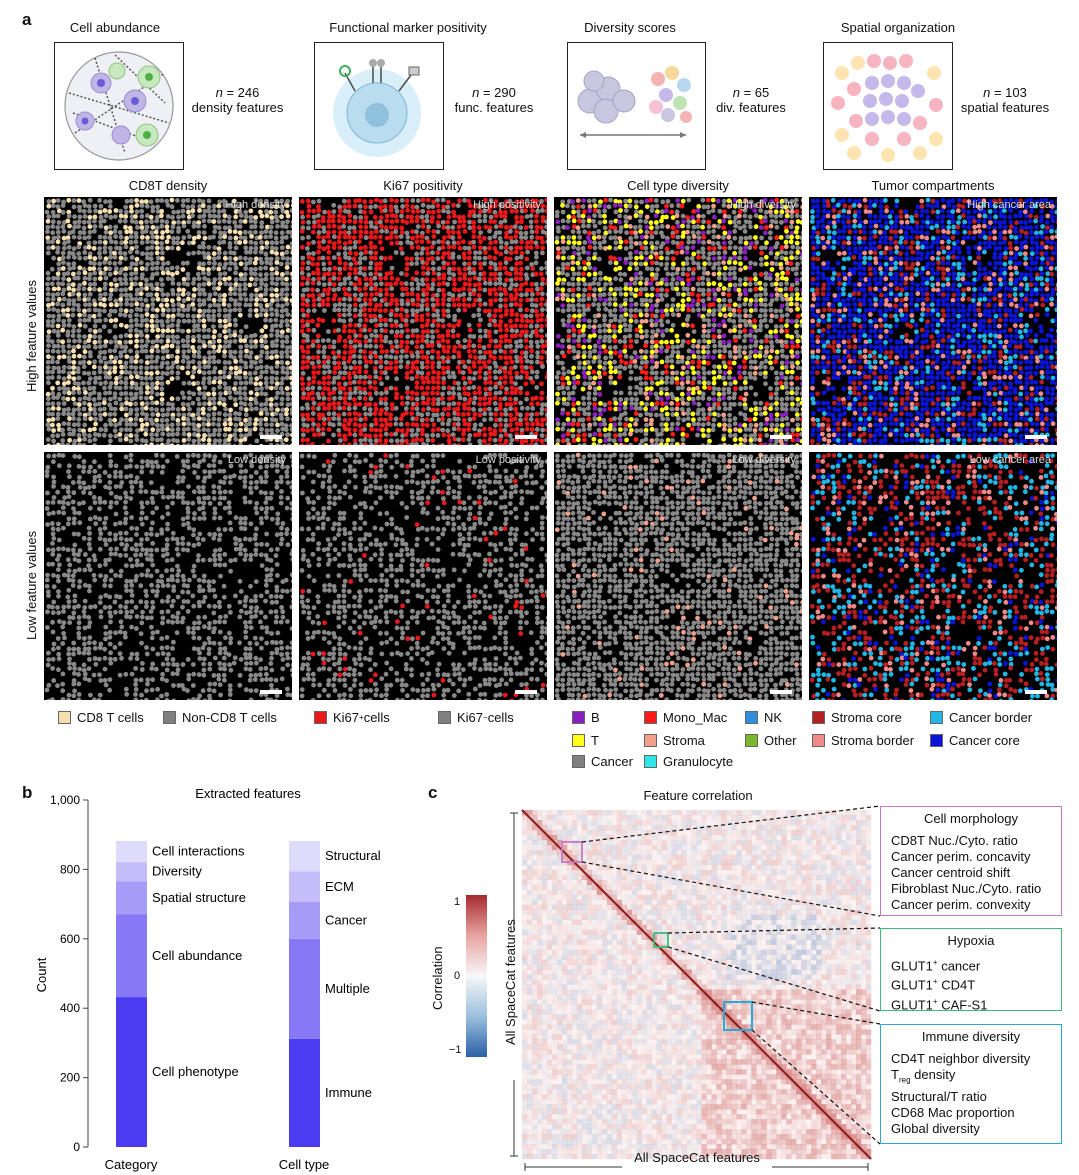 This screenshot has height=1175, width=1079. Describe the element at coordinates (696, 1167) in the screenshot. I see `x-bracket` at that location.